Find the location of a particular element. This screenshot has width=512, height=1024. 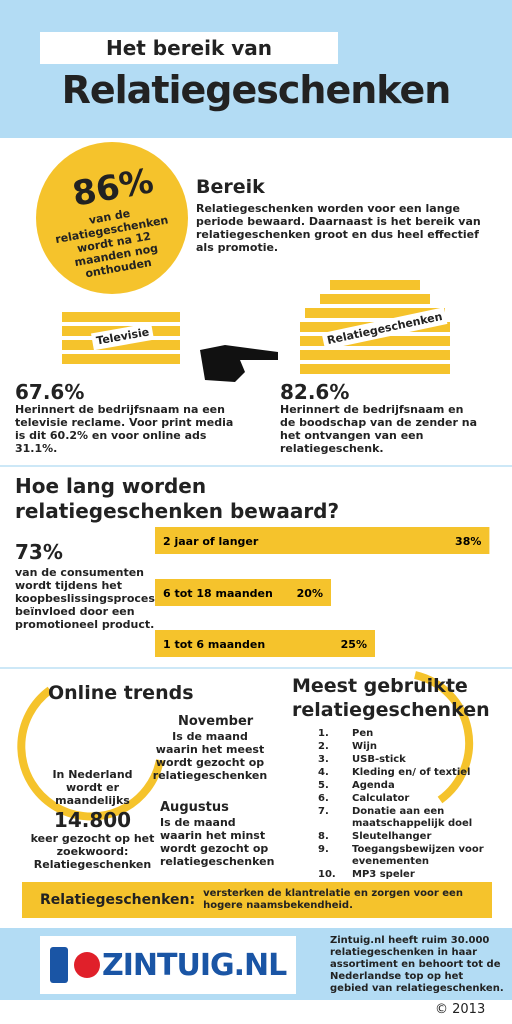

list-text: MP3 speler is located at coordinates (383, 874).